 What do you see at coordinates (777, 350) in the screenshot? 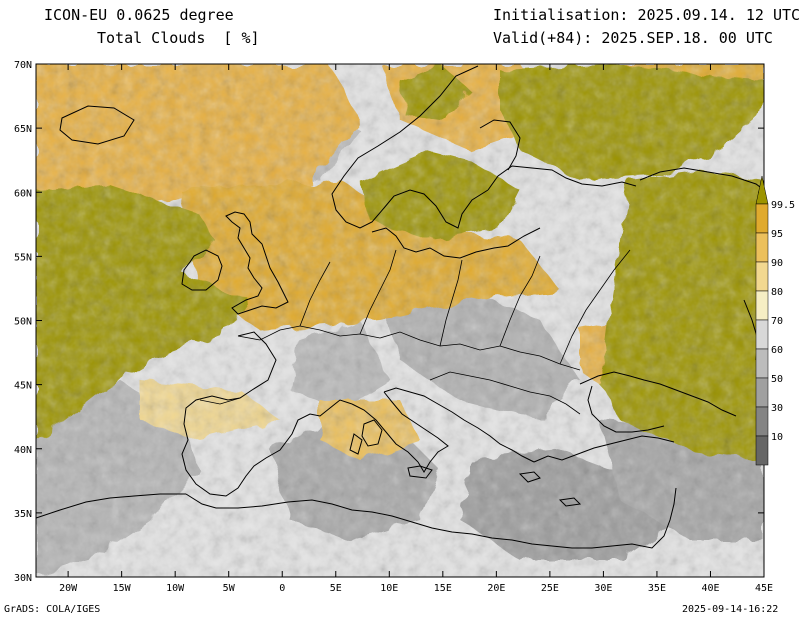
I see `colorbar-label: 60` at bounding box center [777, 350].